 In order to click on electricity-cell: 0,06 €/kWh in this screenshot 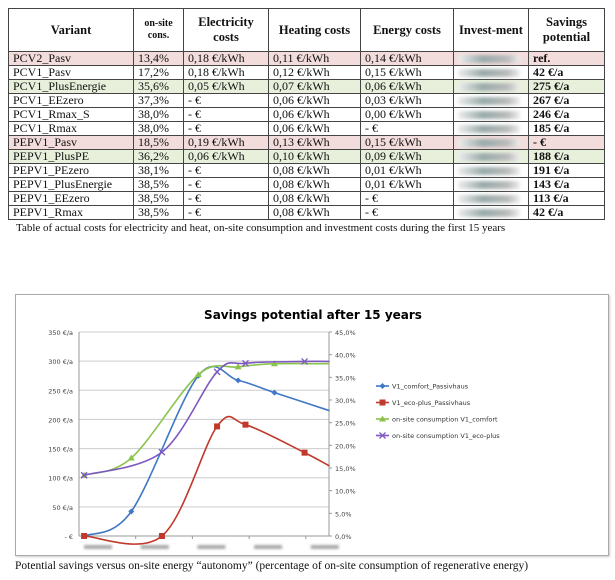, I will do `click(226, 156)`.